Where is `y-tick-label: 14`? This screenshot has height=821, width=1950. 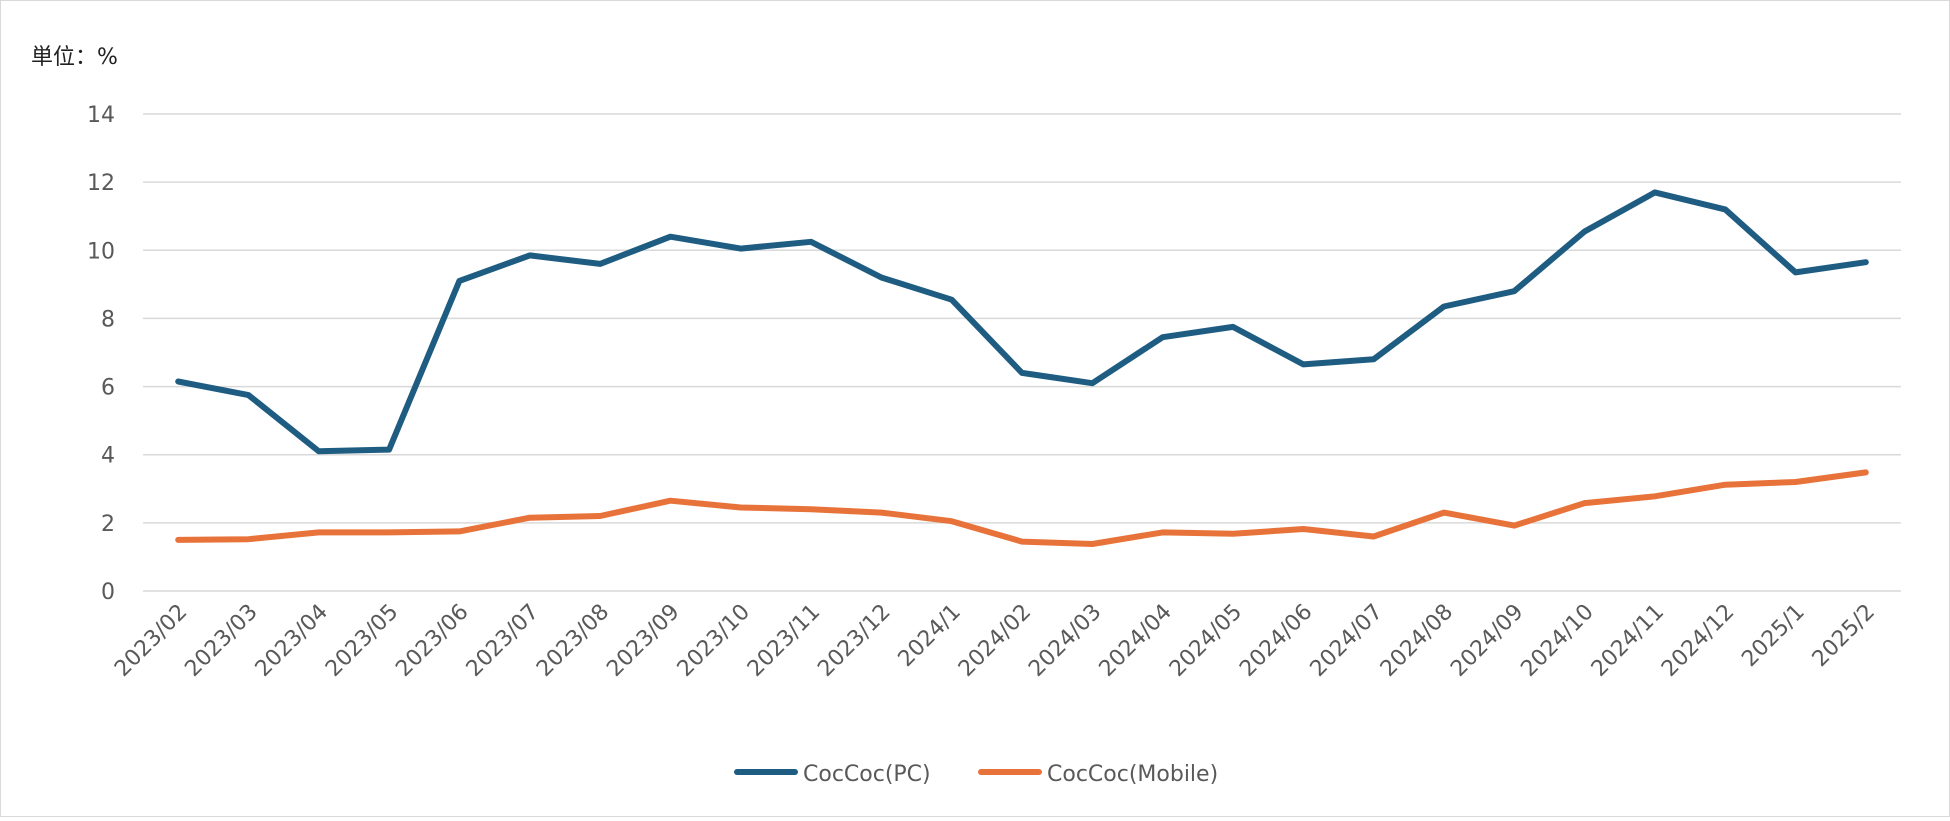 y-tick-label: 14 is located at coordinates (101, 115).